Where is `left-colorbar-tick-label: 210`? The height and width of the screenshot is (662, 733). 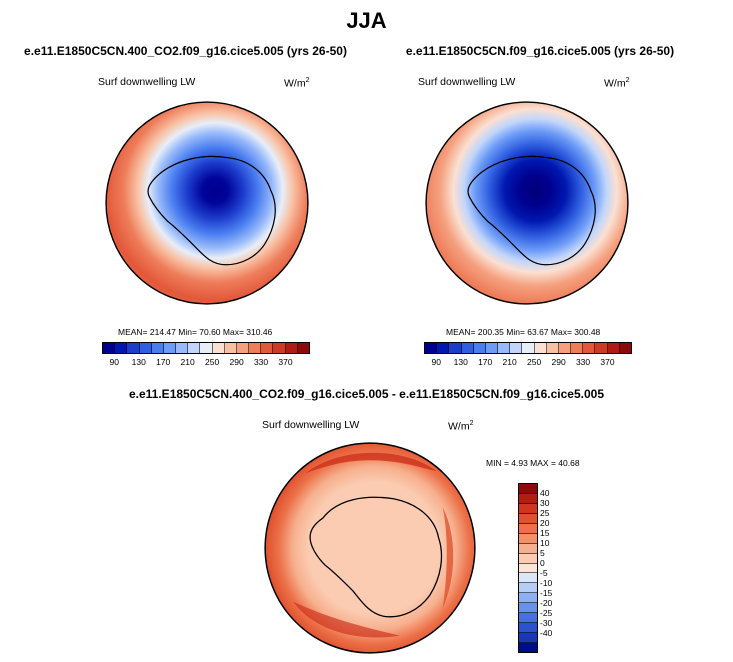 left-colorbar-tick-label: 210 is located at coordinates (187, 362).